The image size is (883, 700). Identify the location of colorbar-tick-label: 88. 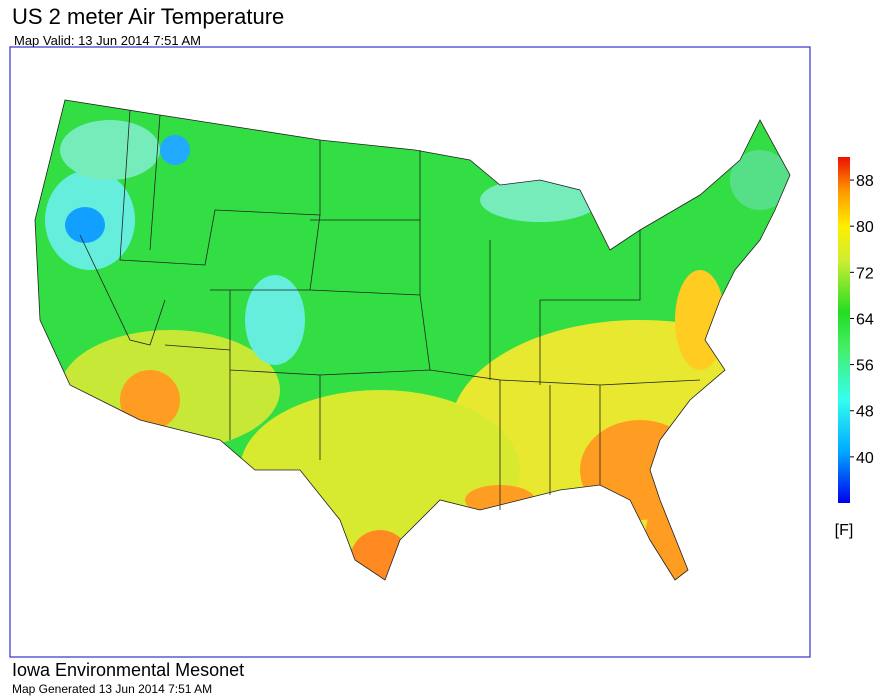
(865, 181).